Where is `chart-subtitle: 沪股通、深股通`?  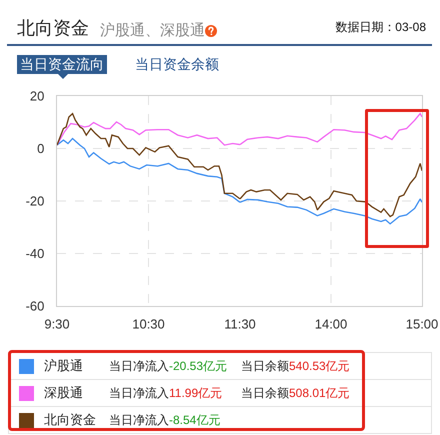 chart-subtitle: 沪股通、深股通 is located at coordinates (152, 31).